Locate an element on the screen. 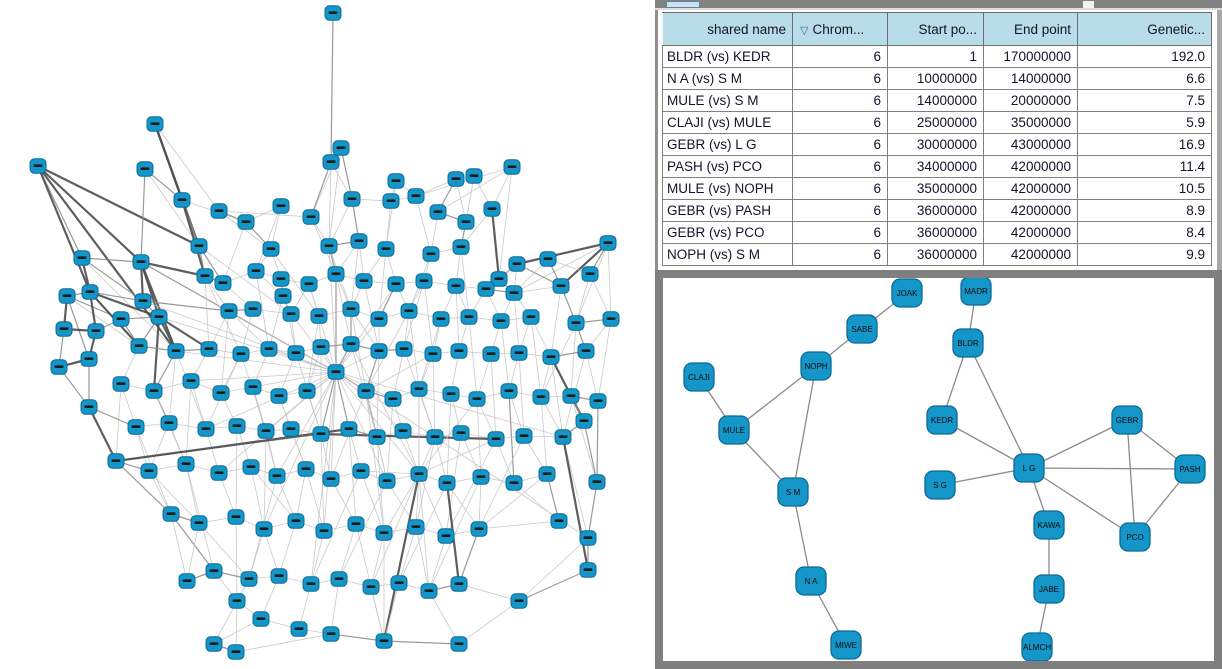 The image size is (1222, 669). table-row: MULE (vs) S M 6 14000000 20000000 7.5 is located at coordinates (937, 100).